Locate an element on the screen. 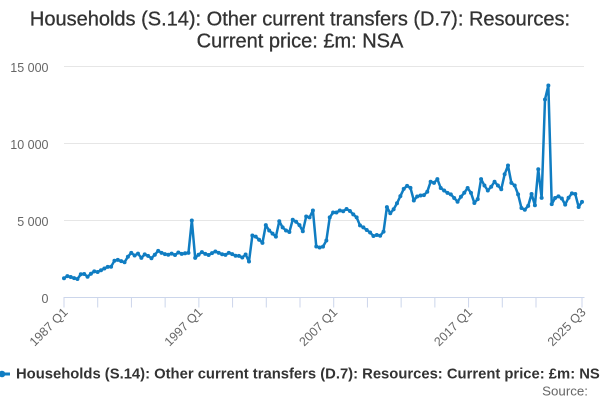 This screenshot has height=405, width=600. svg-text: 0 is located at coordinates (45, 299).